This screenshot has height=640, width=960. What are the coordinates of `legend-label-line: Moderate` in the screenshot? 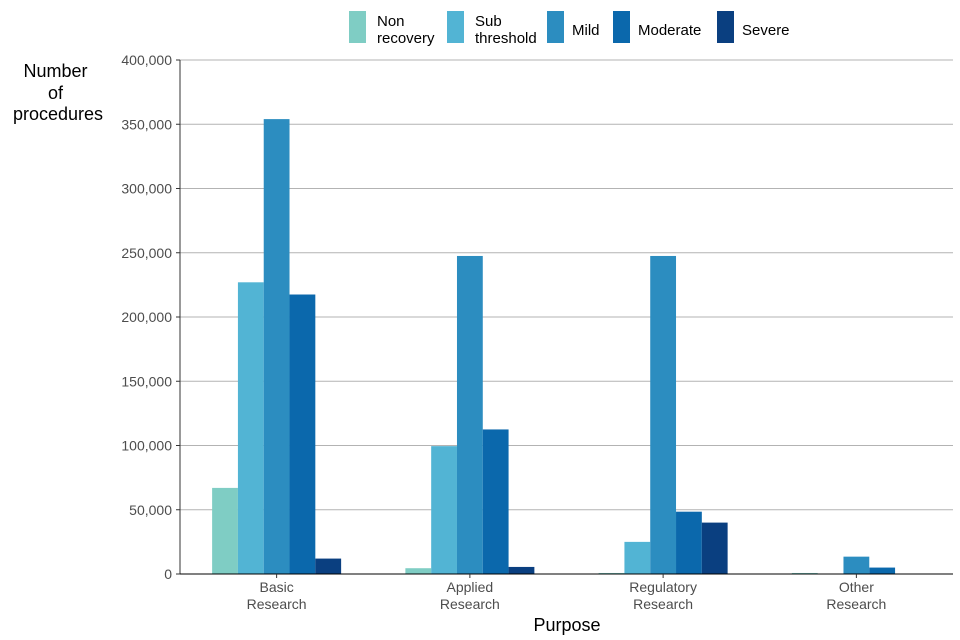 It's located at (669, 30).